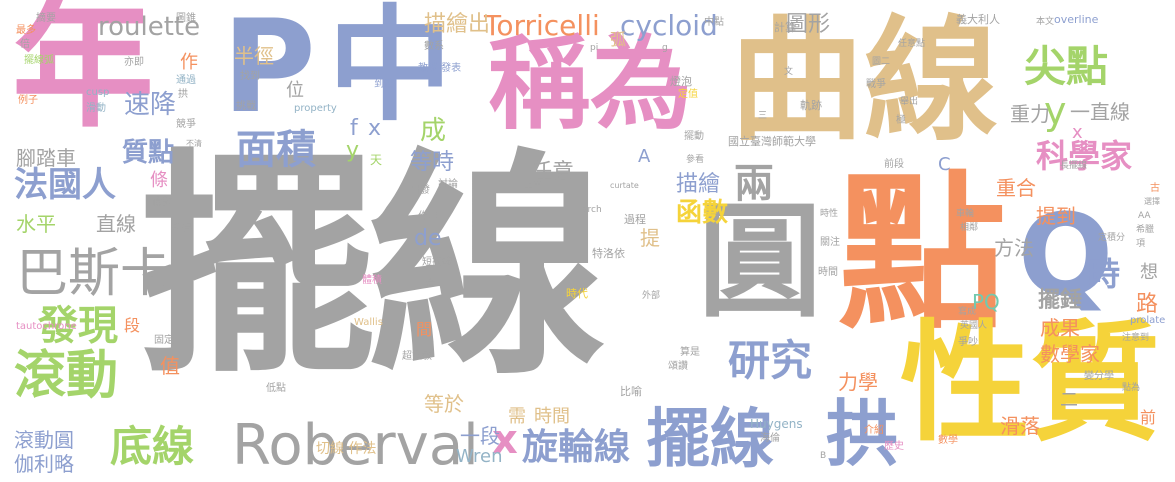  What do you see at coordinates (186, 80) in the screenshot?
I see `word-tongguo: 通過` at bounding box center [186, 80].